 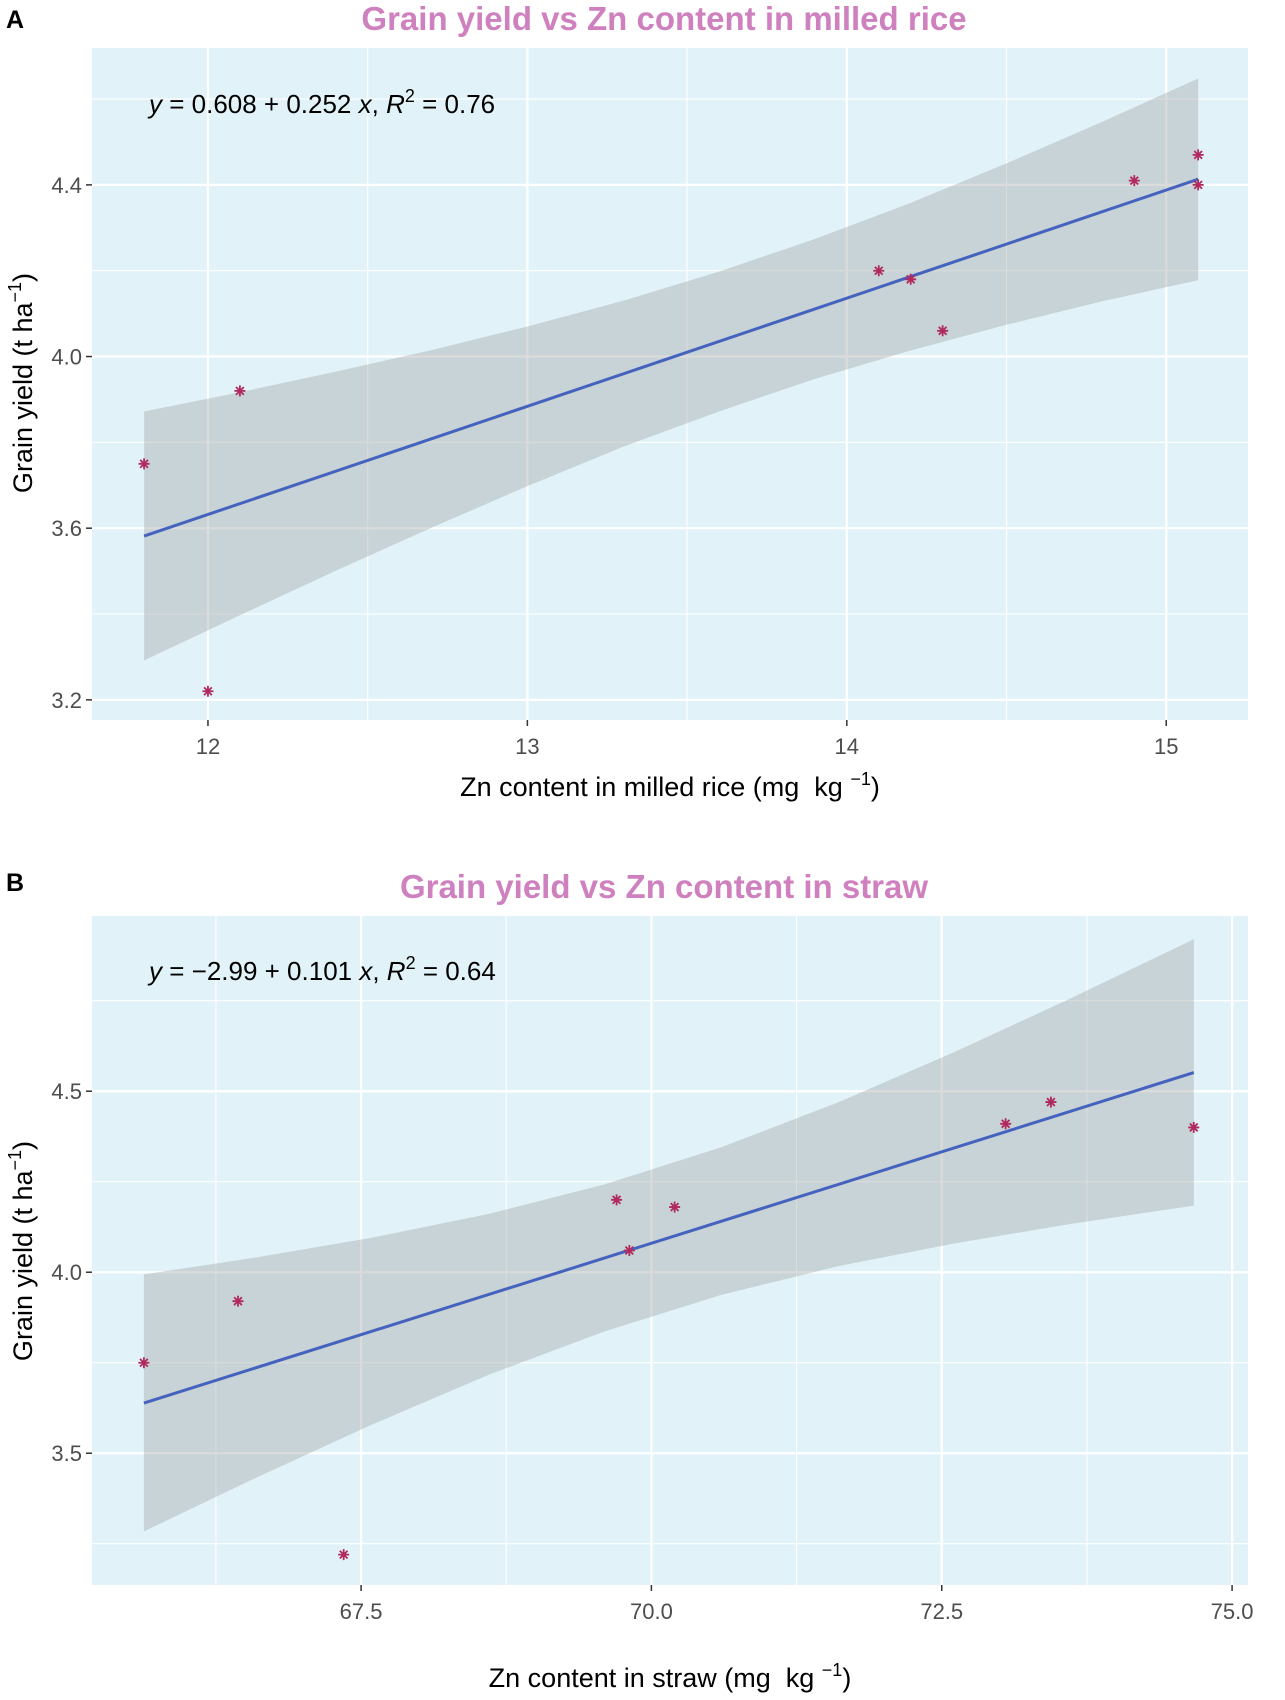 I want to click on x-axis-title-b: Zn content in straw (mg kg −1), so click(x=670, y=1676).